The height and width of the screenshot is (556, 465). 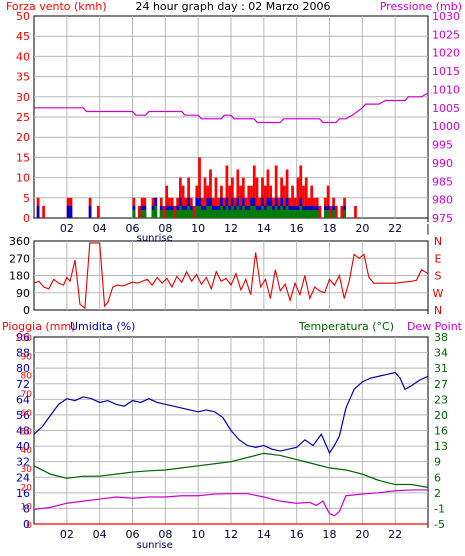 What do you see at coordinates (27, 451) in the screenshot?
I see `y-tick-label-rain: 40` at bounding box center [27, 451].